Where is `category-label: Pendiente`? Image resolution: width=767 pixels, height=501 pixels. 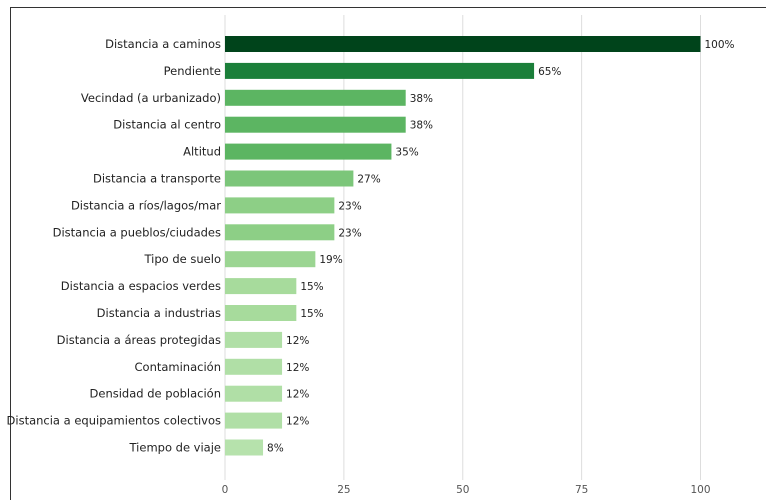
category-label: Pendiente is located at coordinates (192, 71).